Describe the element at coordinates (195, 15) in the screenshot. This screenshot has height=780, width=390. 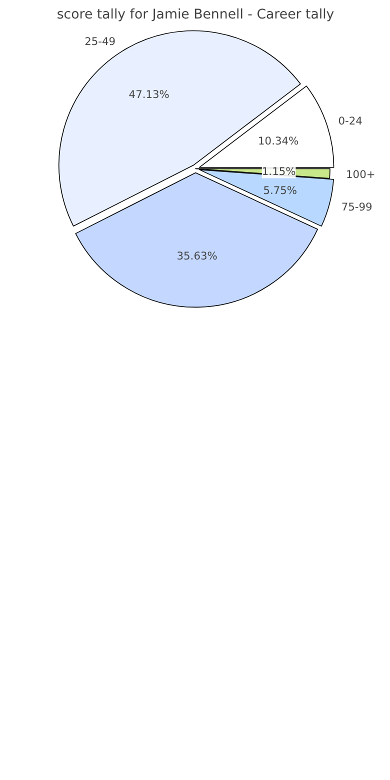
I see `chart-title: score tally for Jamie Bennell - Career tally` at that location.